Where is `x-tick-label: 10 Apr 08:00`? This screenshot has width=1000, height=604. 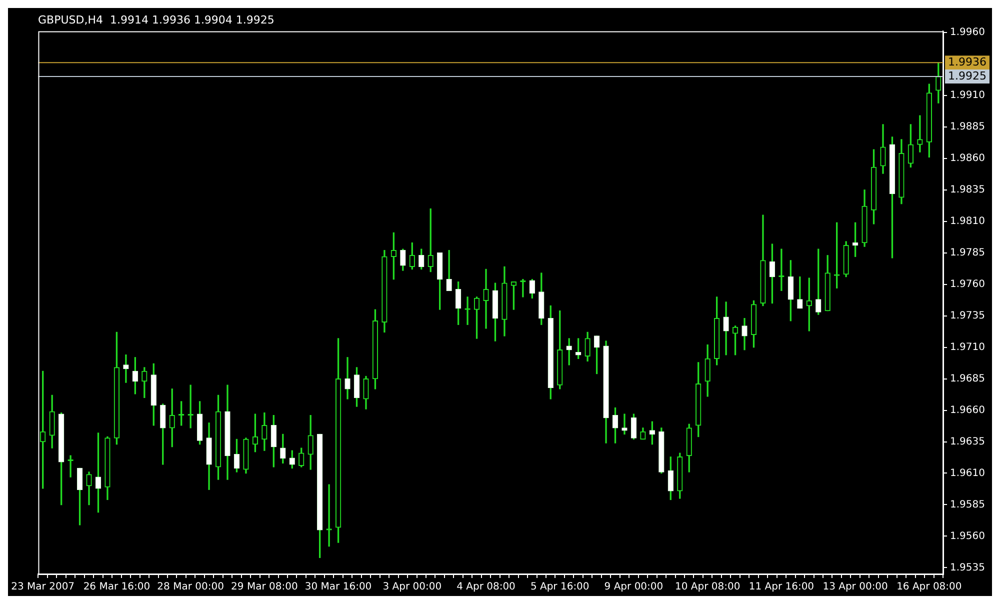 x-tick-label: 10 Apr 08:00 is located at coordinates (707, 587).